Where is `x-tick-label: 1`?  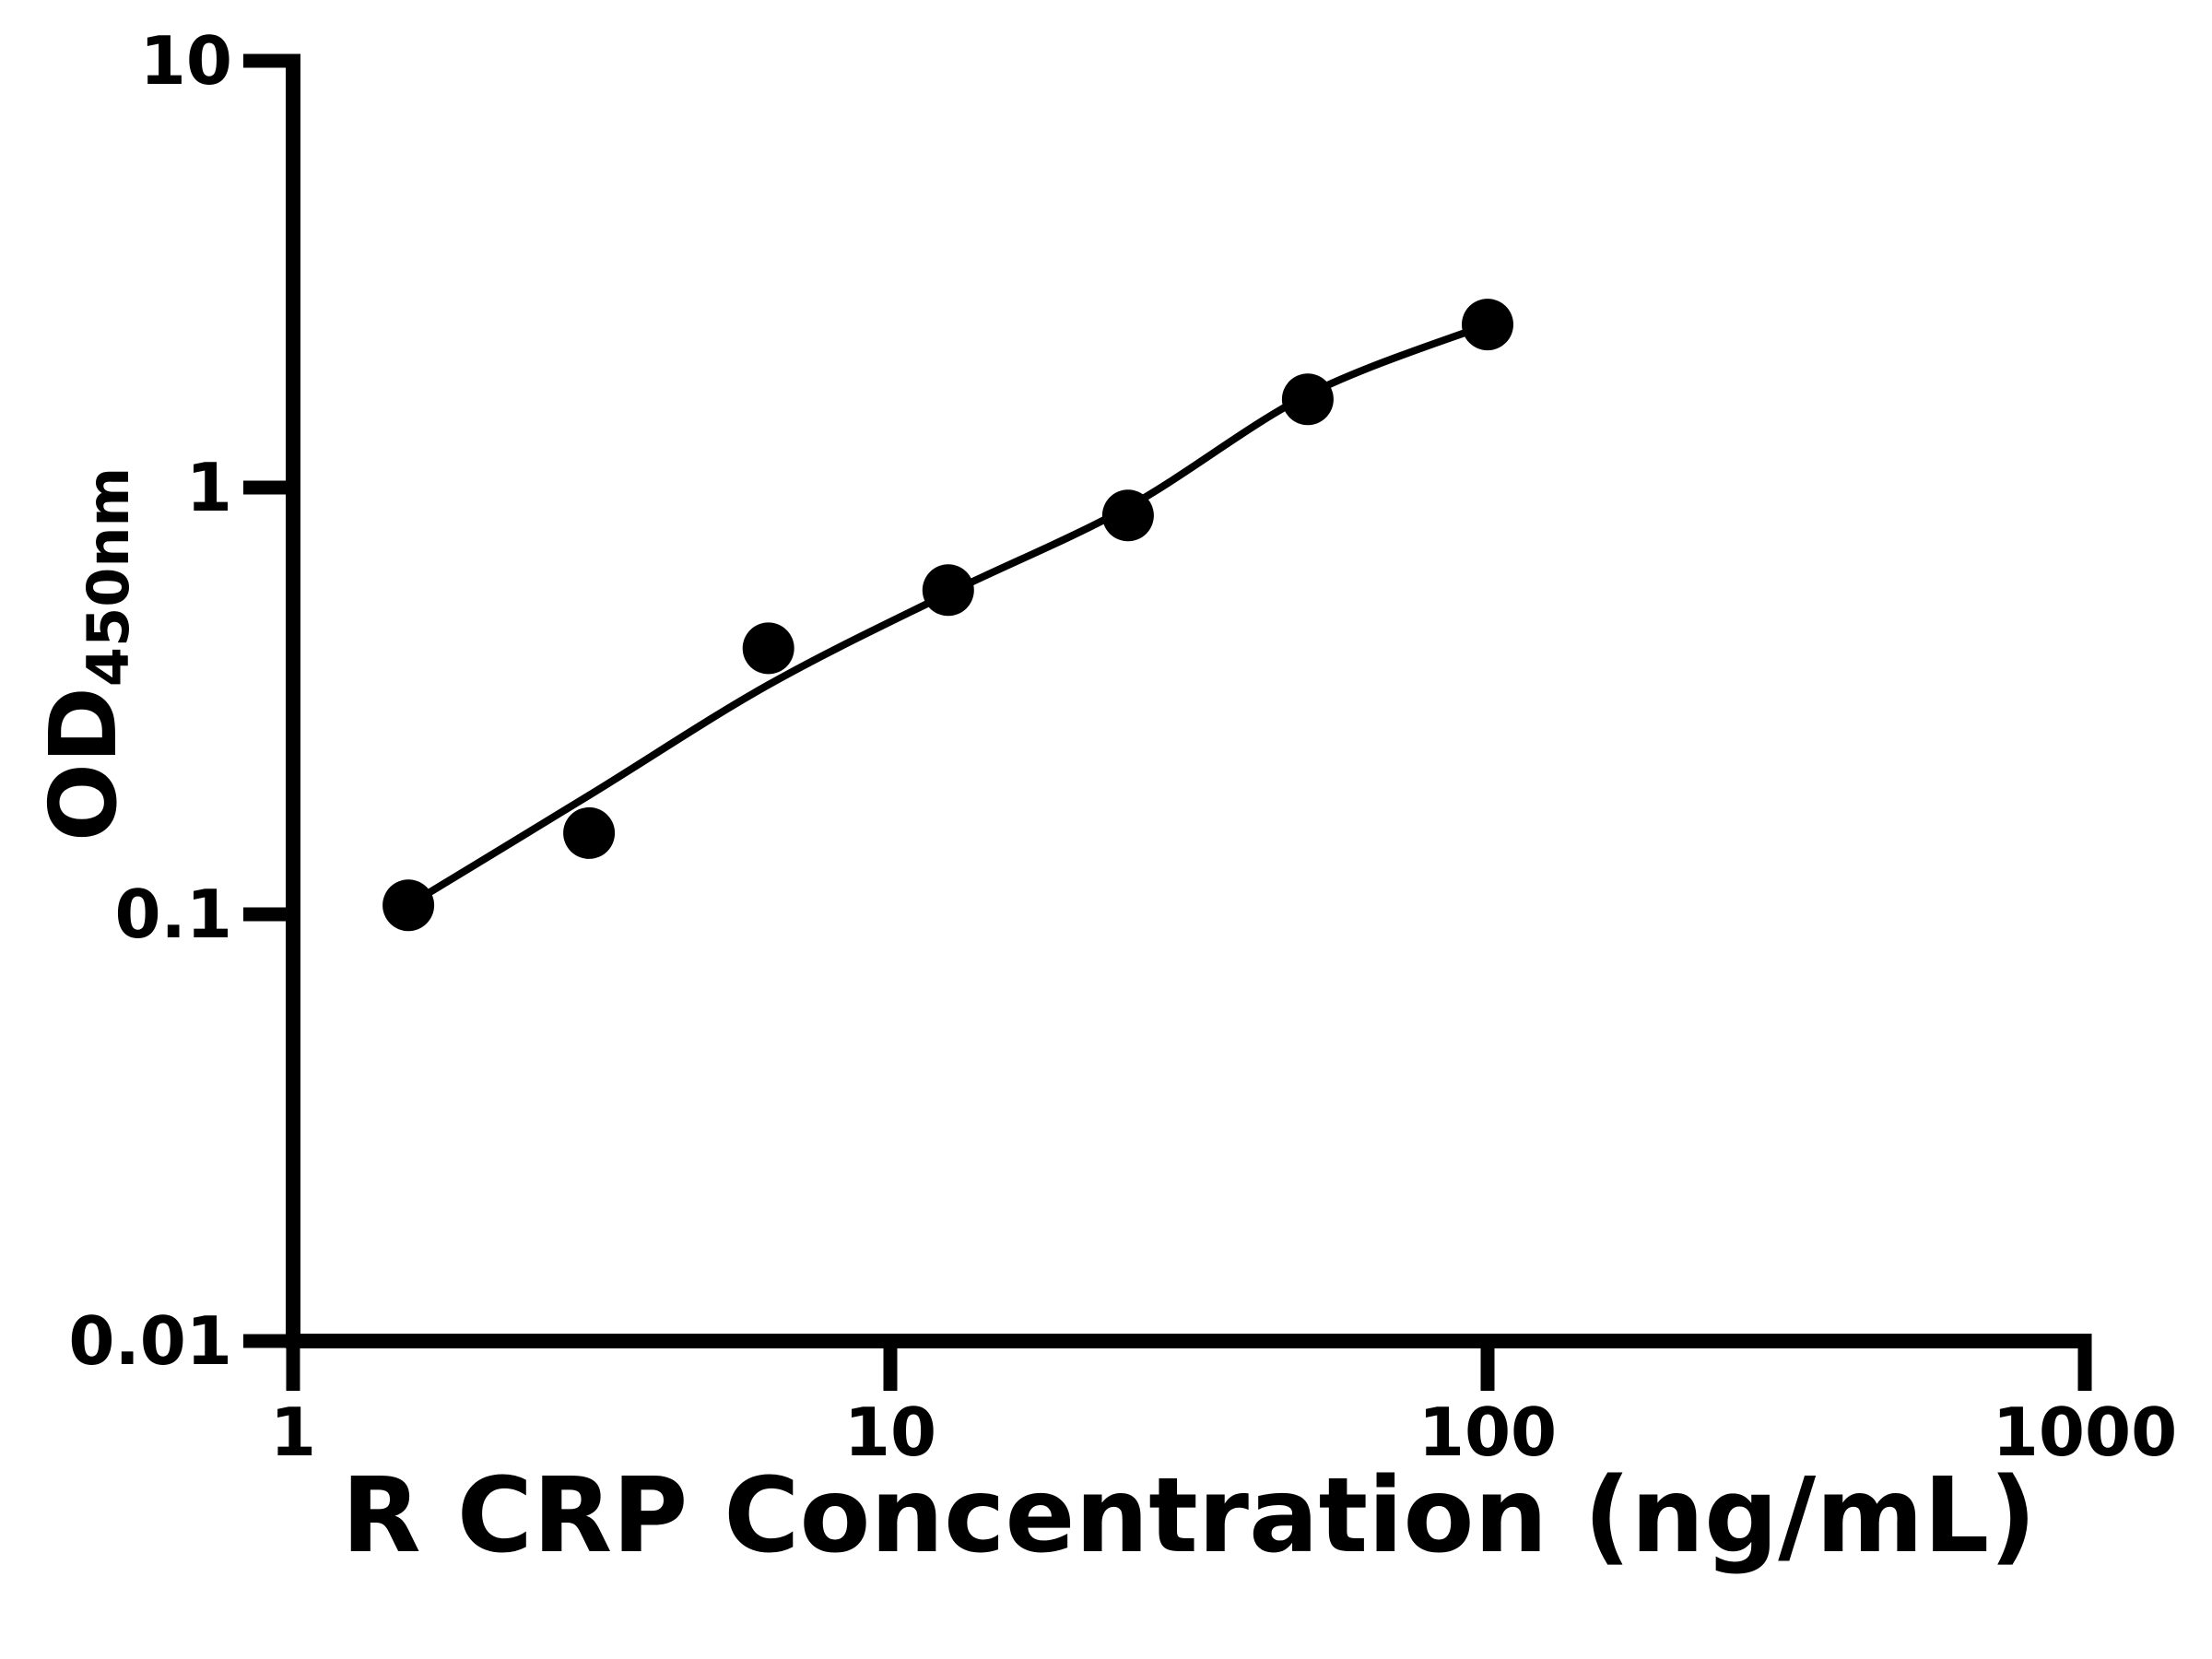
x-tick-label: 1 is located at coordinates (293, 1432).